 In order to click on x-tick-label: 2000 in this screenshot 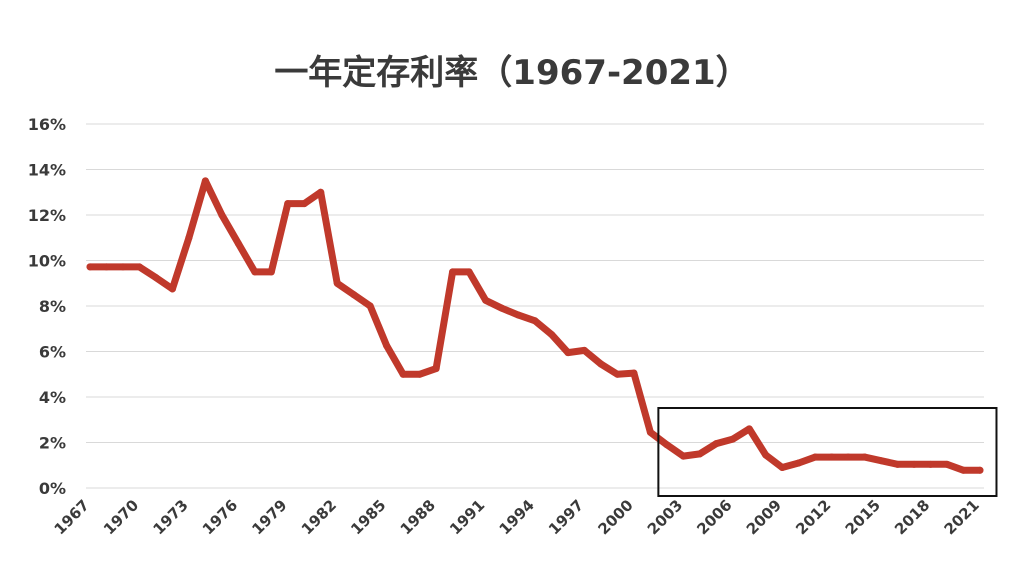, I will do `click(615, 517)`.